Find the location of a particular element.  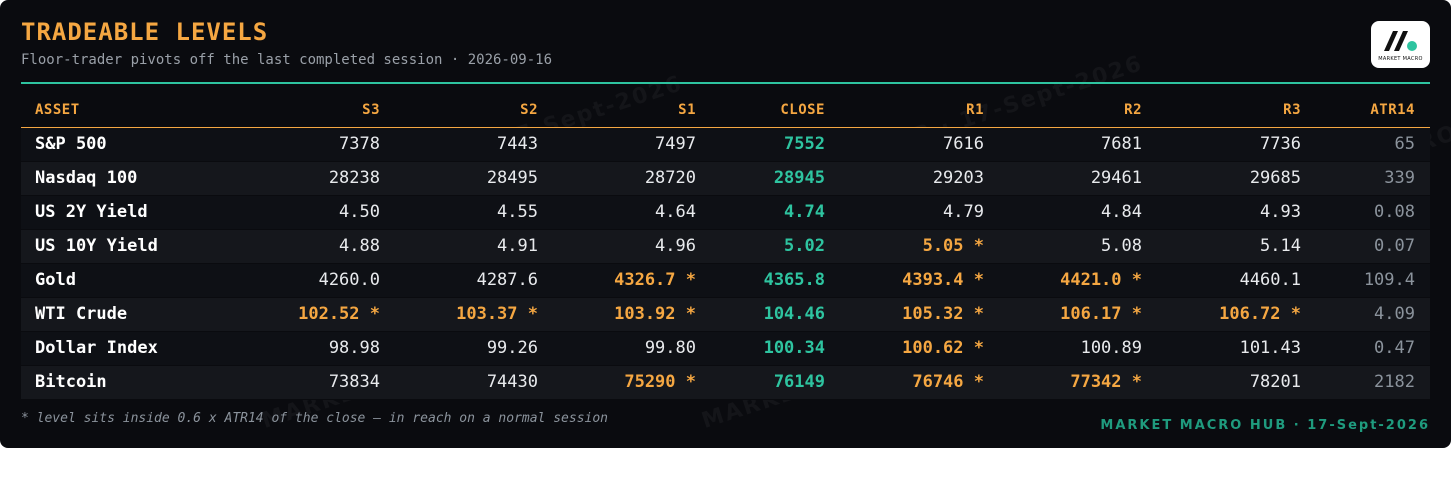

asset-name-cell: US 10Y Yield is located at coordinates (121, 246).